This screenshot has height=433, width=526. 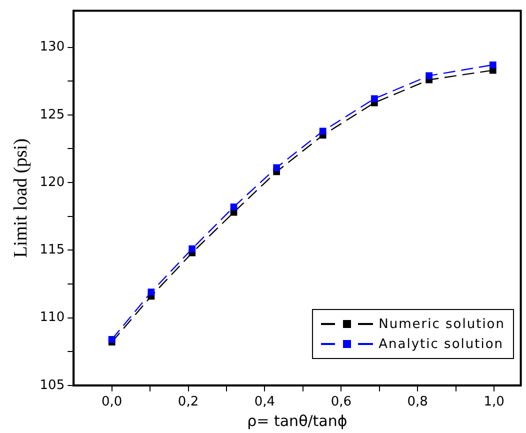 I want to click on y-tick-label: 120, so click(x=52, y=182).